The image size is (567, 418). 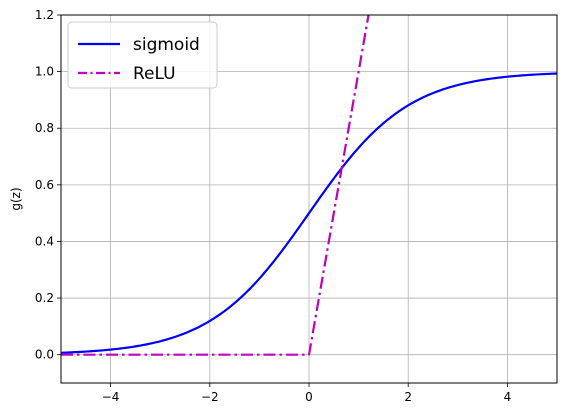 What do you see at coordinates (408, 397) in the screenshot?
I see `x-tick-label: 2` at bounding box center [408, 397].